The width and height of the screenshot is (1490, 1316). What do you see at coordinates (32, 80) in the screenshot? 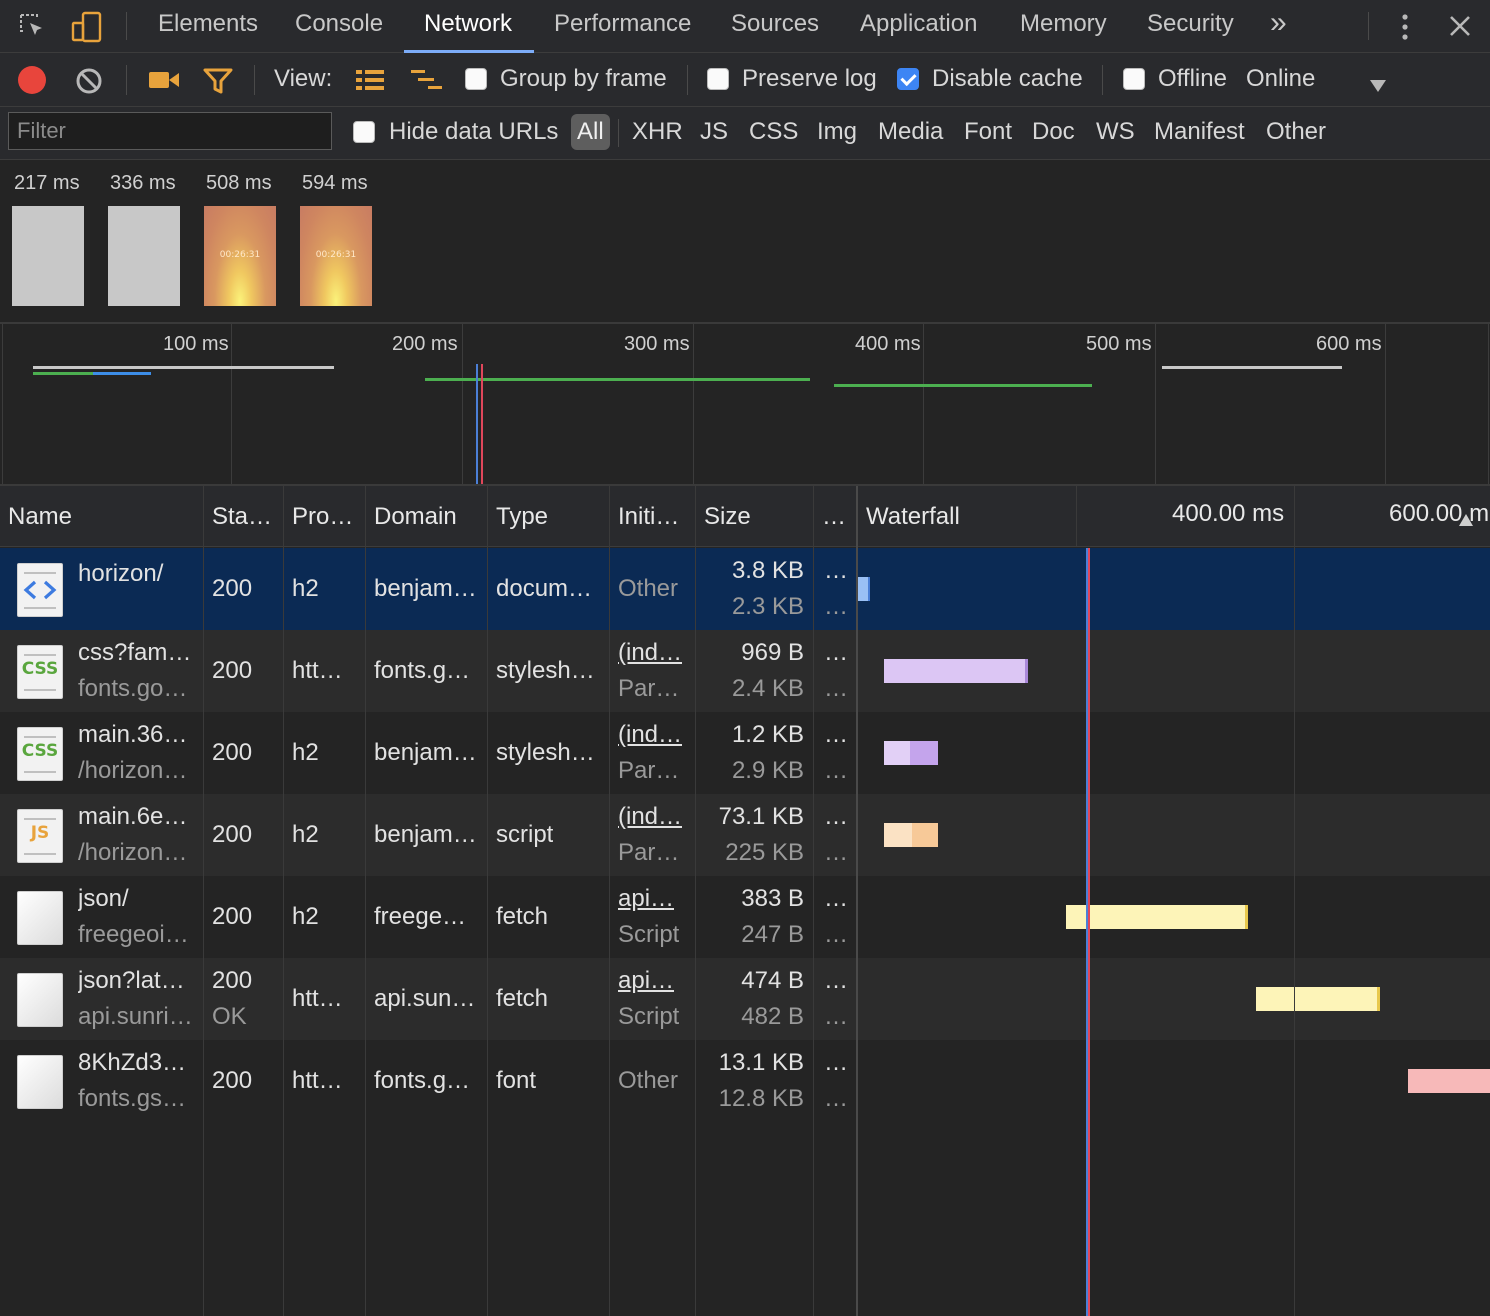
I see `record-button` at bounding box center [32, 80].